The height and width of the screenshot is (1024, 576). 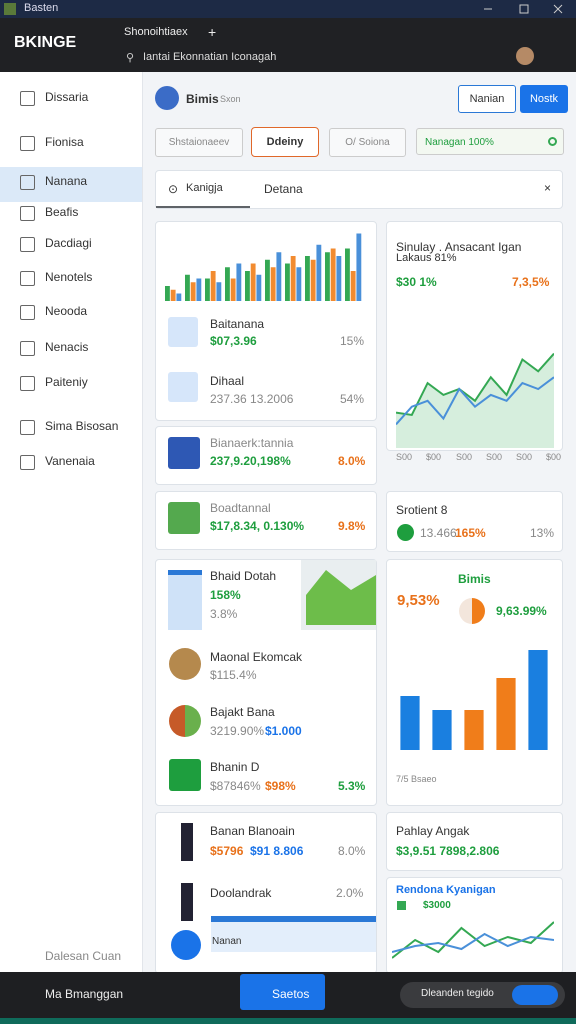 What do you see at coordinates (241, 893) in the screenshot?
I see `text: Doolandrak` at bounding box center [241, 893].